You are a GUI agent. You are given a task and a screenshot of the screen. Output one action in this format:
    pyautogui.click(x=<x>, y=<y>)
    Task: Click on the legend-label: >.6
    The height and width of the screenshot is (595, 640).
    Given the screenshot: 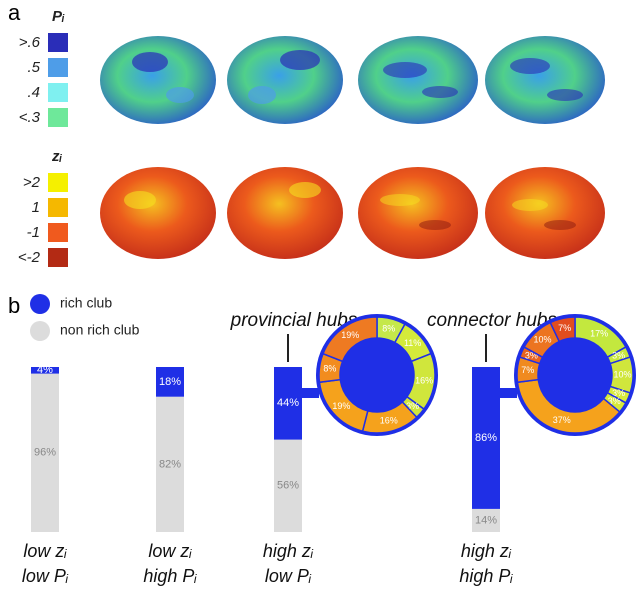 What is the action you would take?
    pyautogui.click(x=30, y=42)
    